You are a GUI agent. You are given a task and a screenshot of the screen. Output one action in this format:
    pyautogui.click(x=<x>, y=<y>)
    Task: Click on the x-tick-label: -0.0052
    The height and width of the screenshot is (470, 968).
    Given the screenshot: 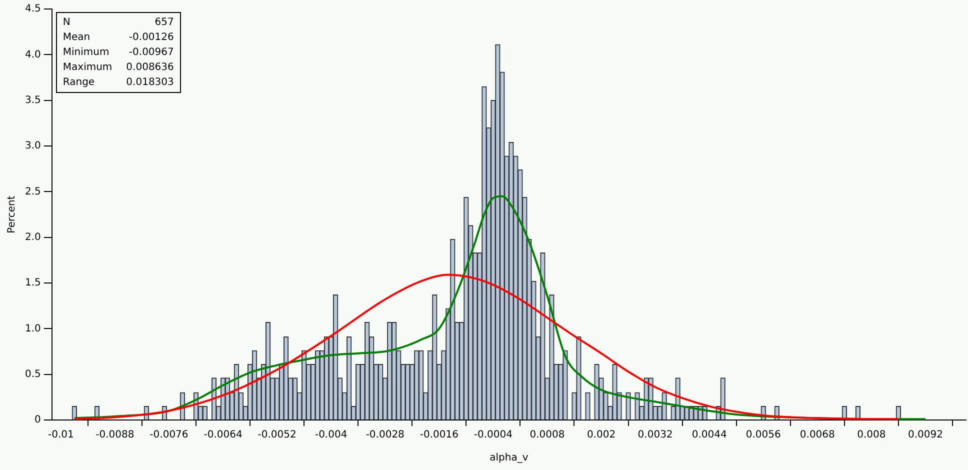 What is the action you would take?
    pyautogui.click(x=277, y=435)
    